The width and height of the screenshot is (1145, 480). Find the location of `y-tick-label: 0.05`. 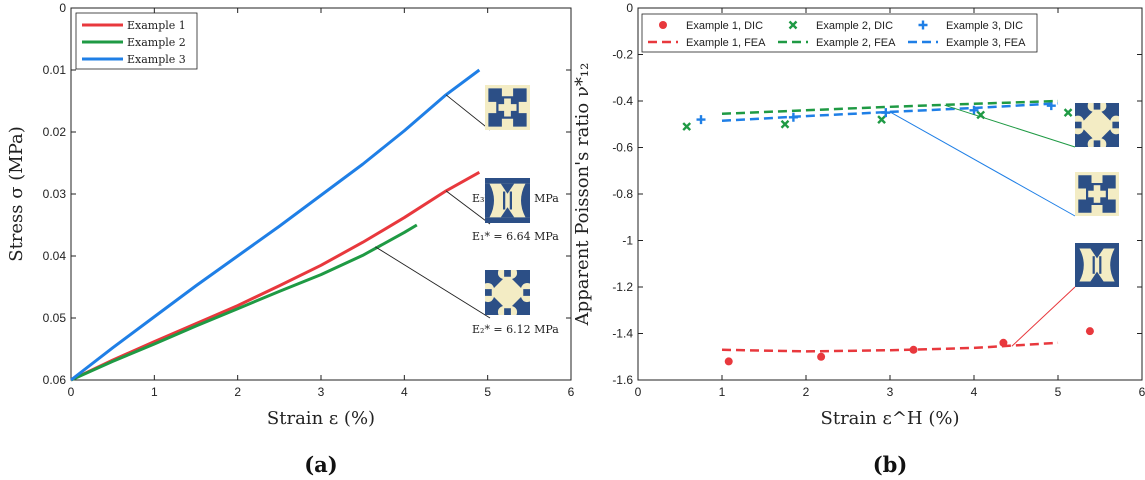

y-tick-label: 0.05 is located at coordinates (55, 318).